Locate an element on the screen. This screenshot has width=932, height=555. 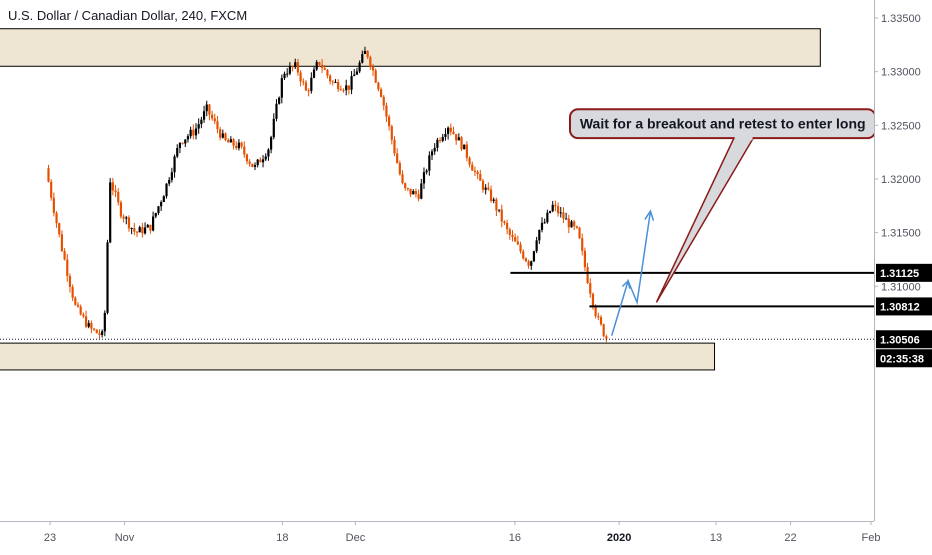
y-tick-label: 1.32500 is located at coordinates (901, 126).